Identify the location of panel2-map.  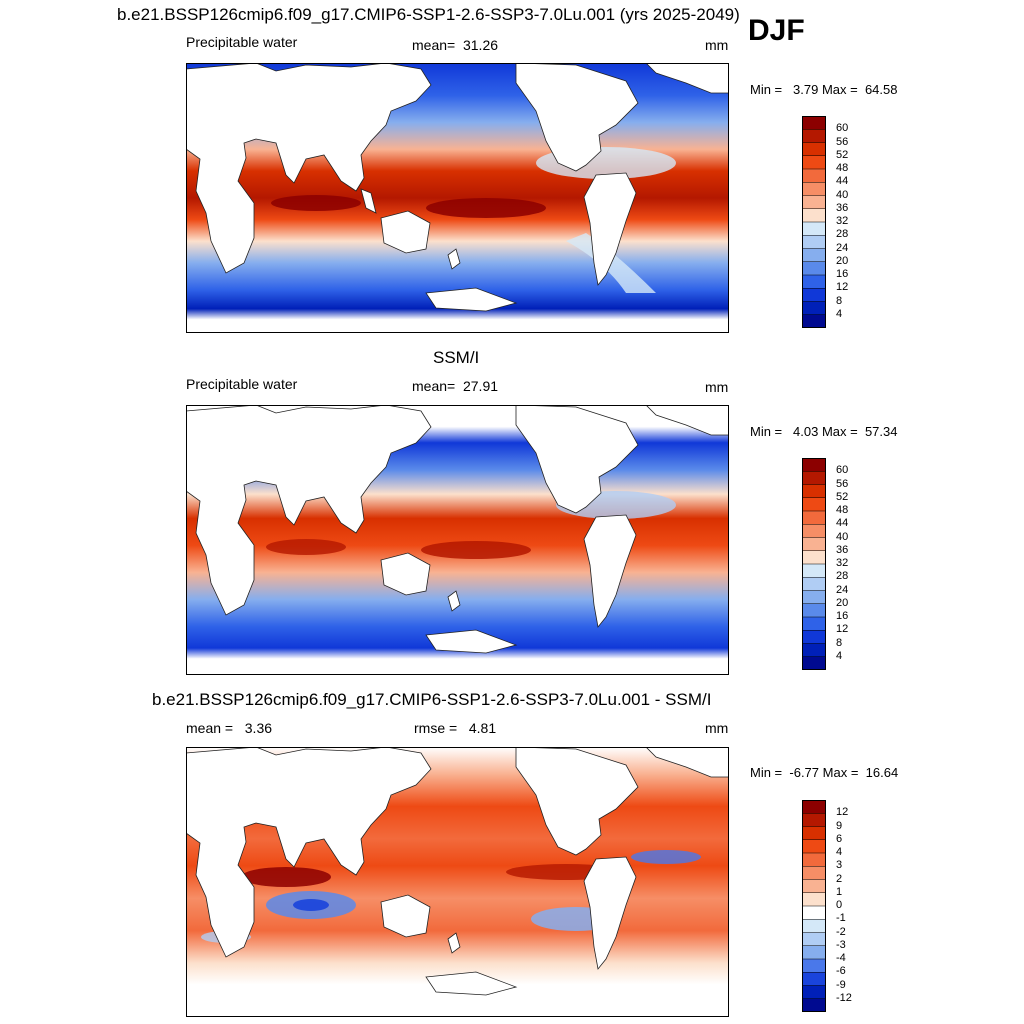
(457, 540).